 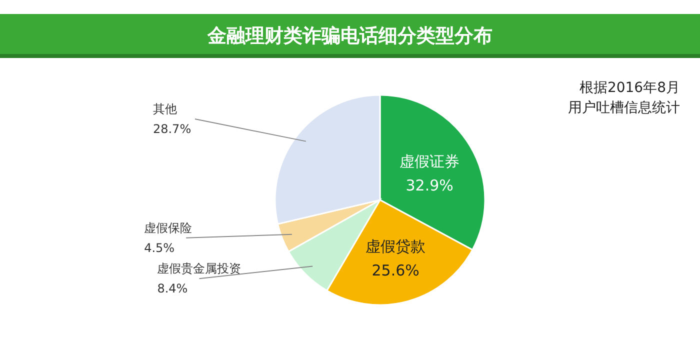 I want to click on slice-label: 其他, so click(x=164, y=109).